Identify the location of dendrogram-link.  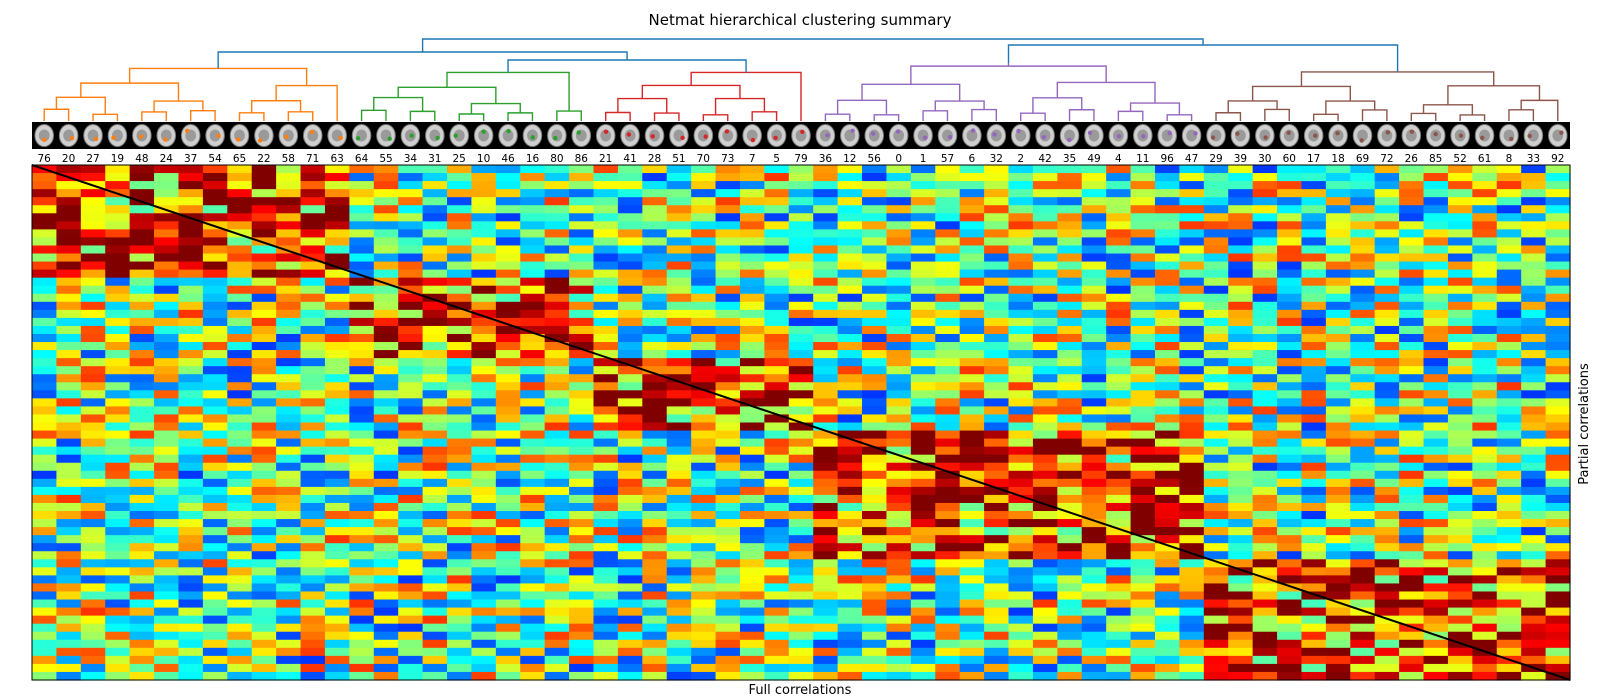
(569, 115).